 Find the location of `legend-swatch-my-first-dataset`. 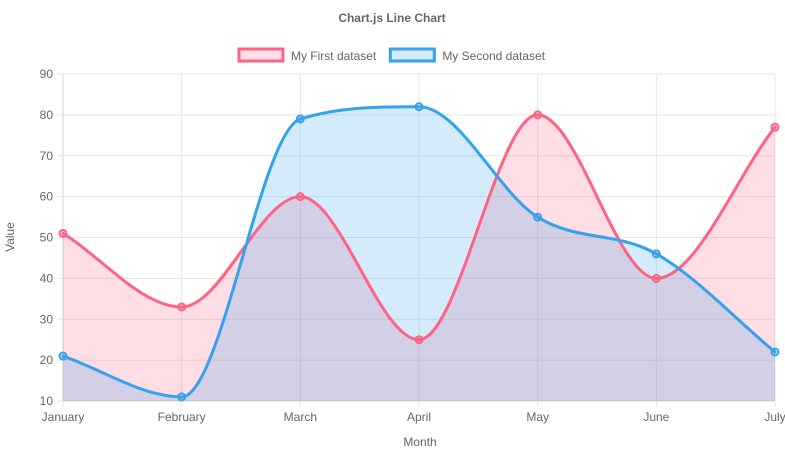

legend-swatch-my-first-dataset is located at coordinates (261, 55).